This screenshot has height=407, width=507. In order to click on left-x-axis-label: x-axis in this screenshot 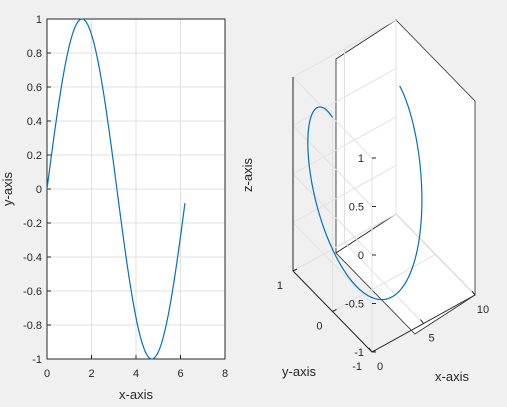, I will do `click(136, 394)`.